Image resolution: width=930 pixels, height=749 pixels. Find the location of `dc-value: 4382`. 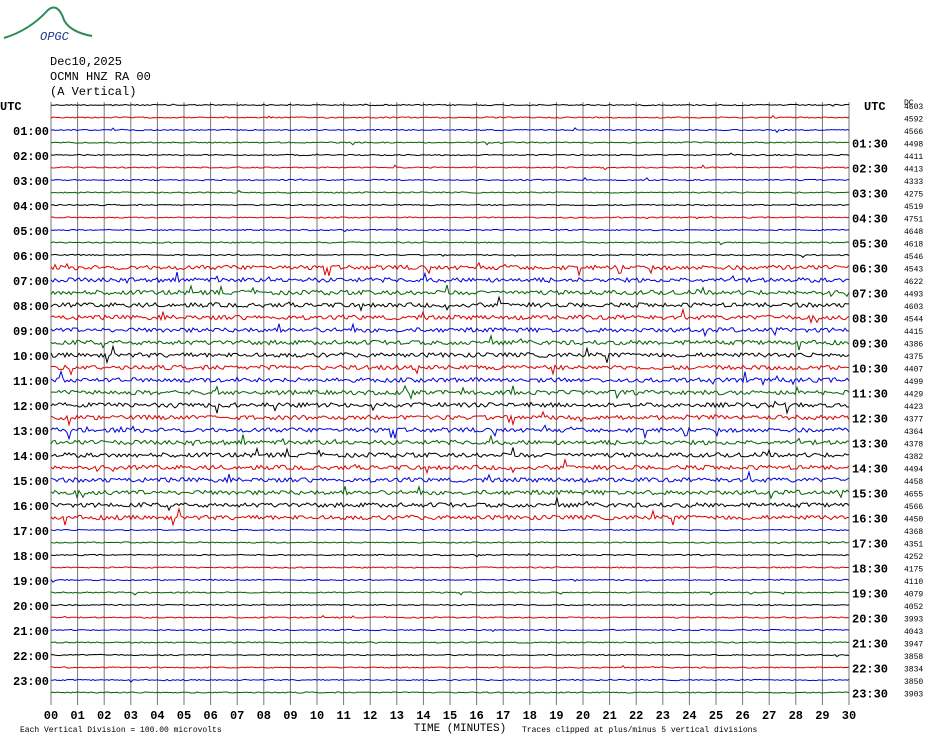

dc-value: 4382 is located at coordinates (913, 457).